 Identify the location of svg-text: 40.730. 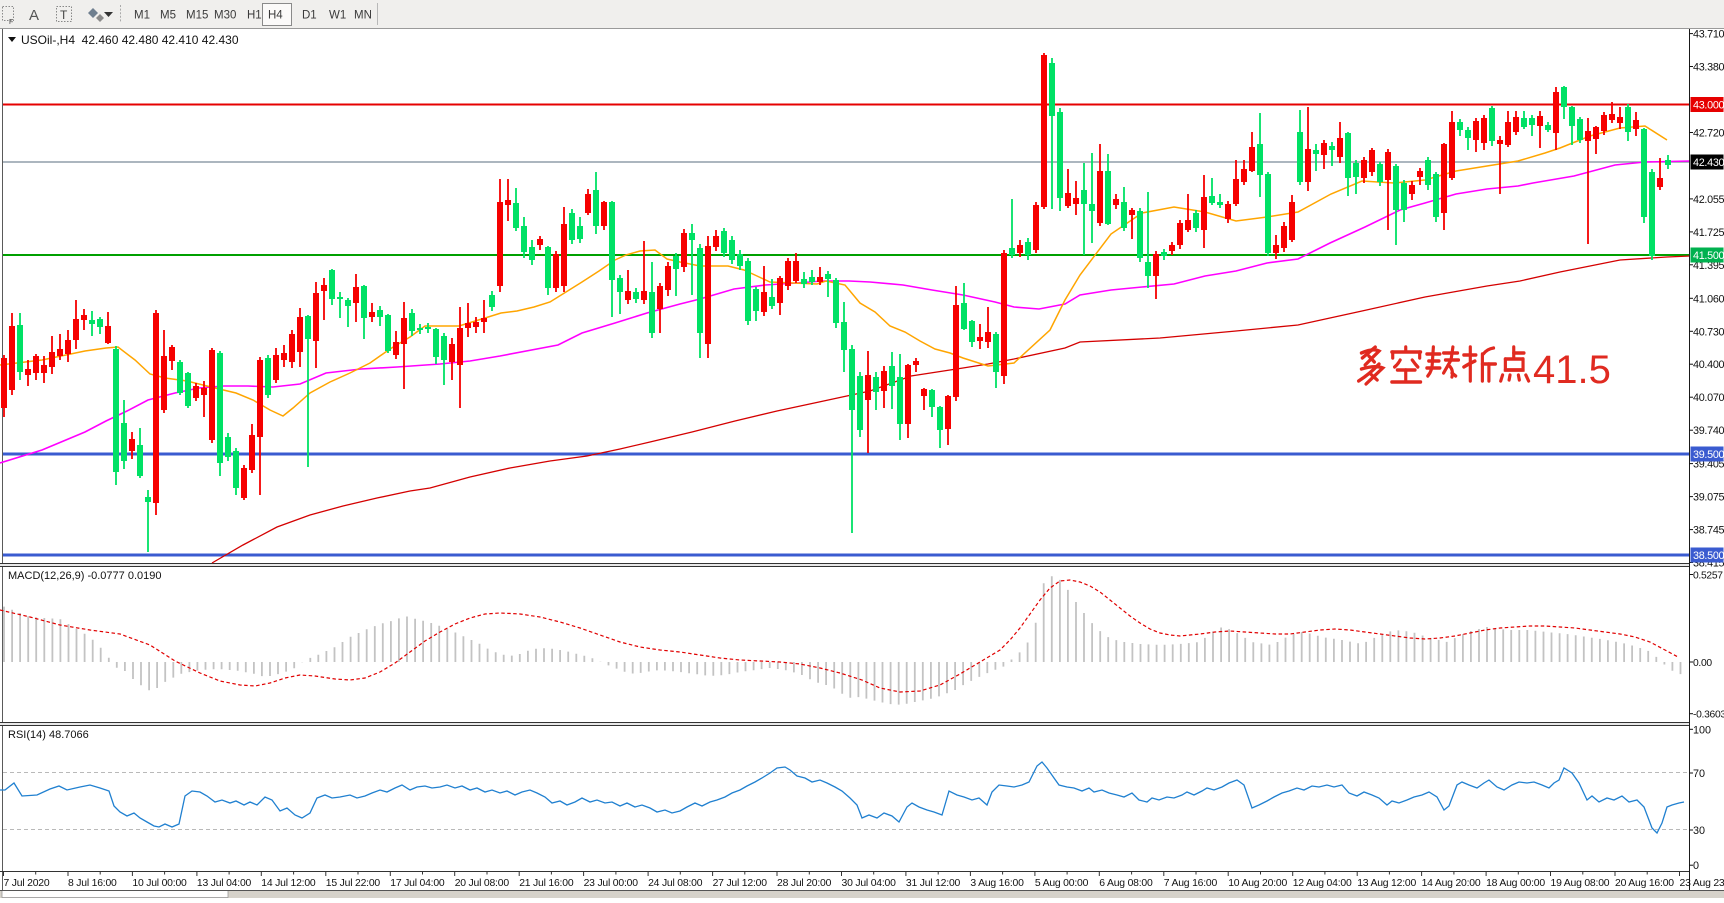
(1708, 332).